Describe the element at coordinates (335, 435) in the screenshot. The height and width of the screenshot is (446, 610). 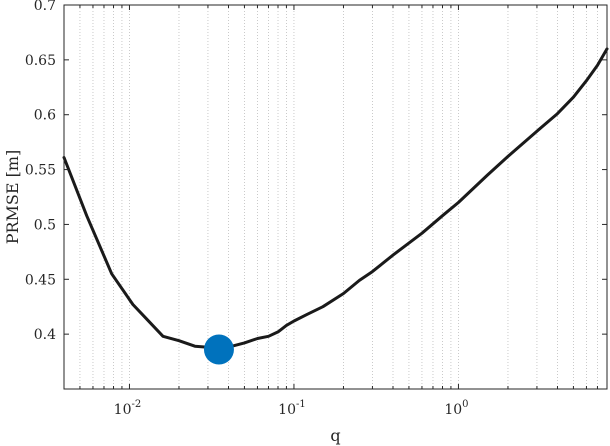
I see `x-axis-label: q` at that location.